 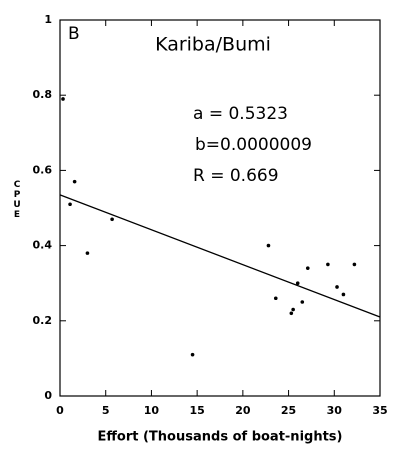 What do you see at coordinates (240, 114) in the screenshot?
I see `annotation: a = 0.5323` at bounding box center [240, 114].